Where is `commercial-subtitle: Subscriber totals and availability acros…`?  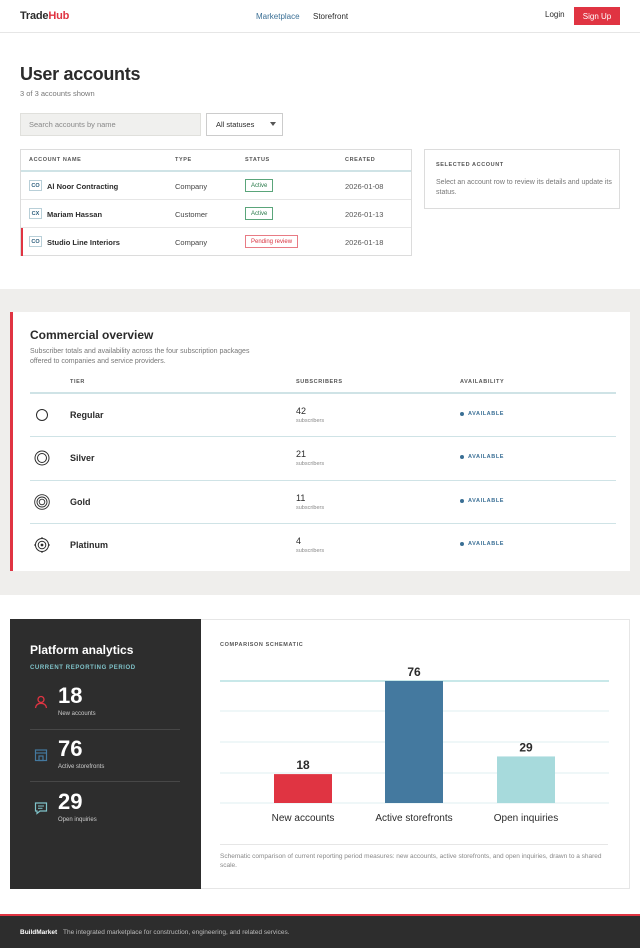 commercial-subtitle: Subscriber totals and availability acros… is located at coordinates (140, 356).